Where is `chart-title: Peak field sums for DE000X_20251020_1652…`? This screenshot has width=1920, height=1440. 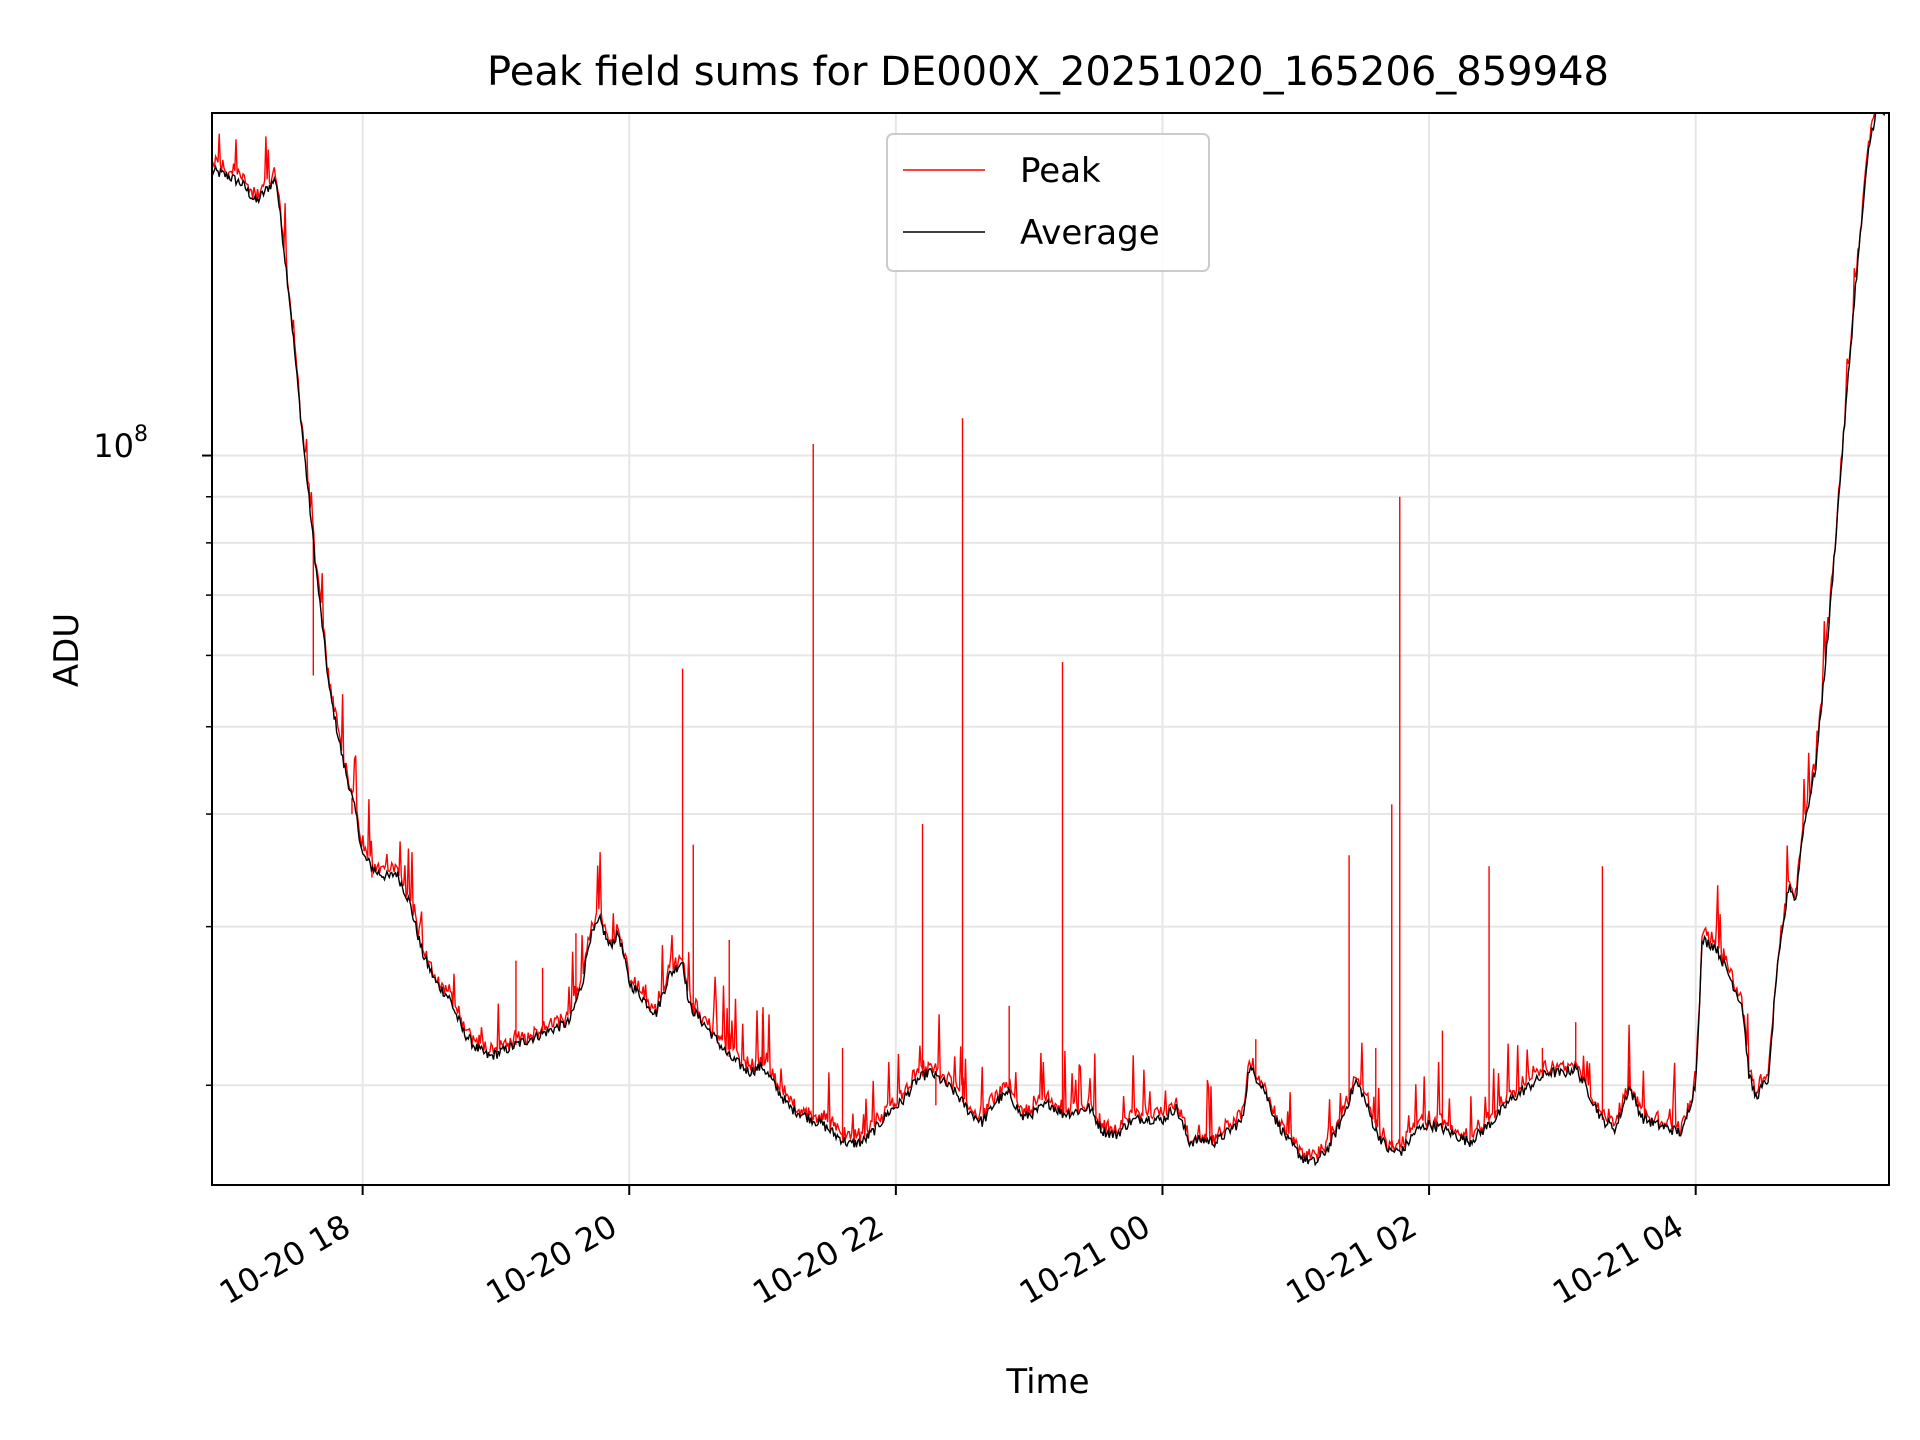
chart-title: Peak field sums for DE000X_20251020_1652… is located at coordinates (1048, 72).